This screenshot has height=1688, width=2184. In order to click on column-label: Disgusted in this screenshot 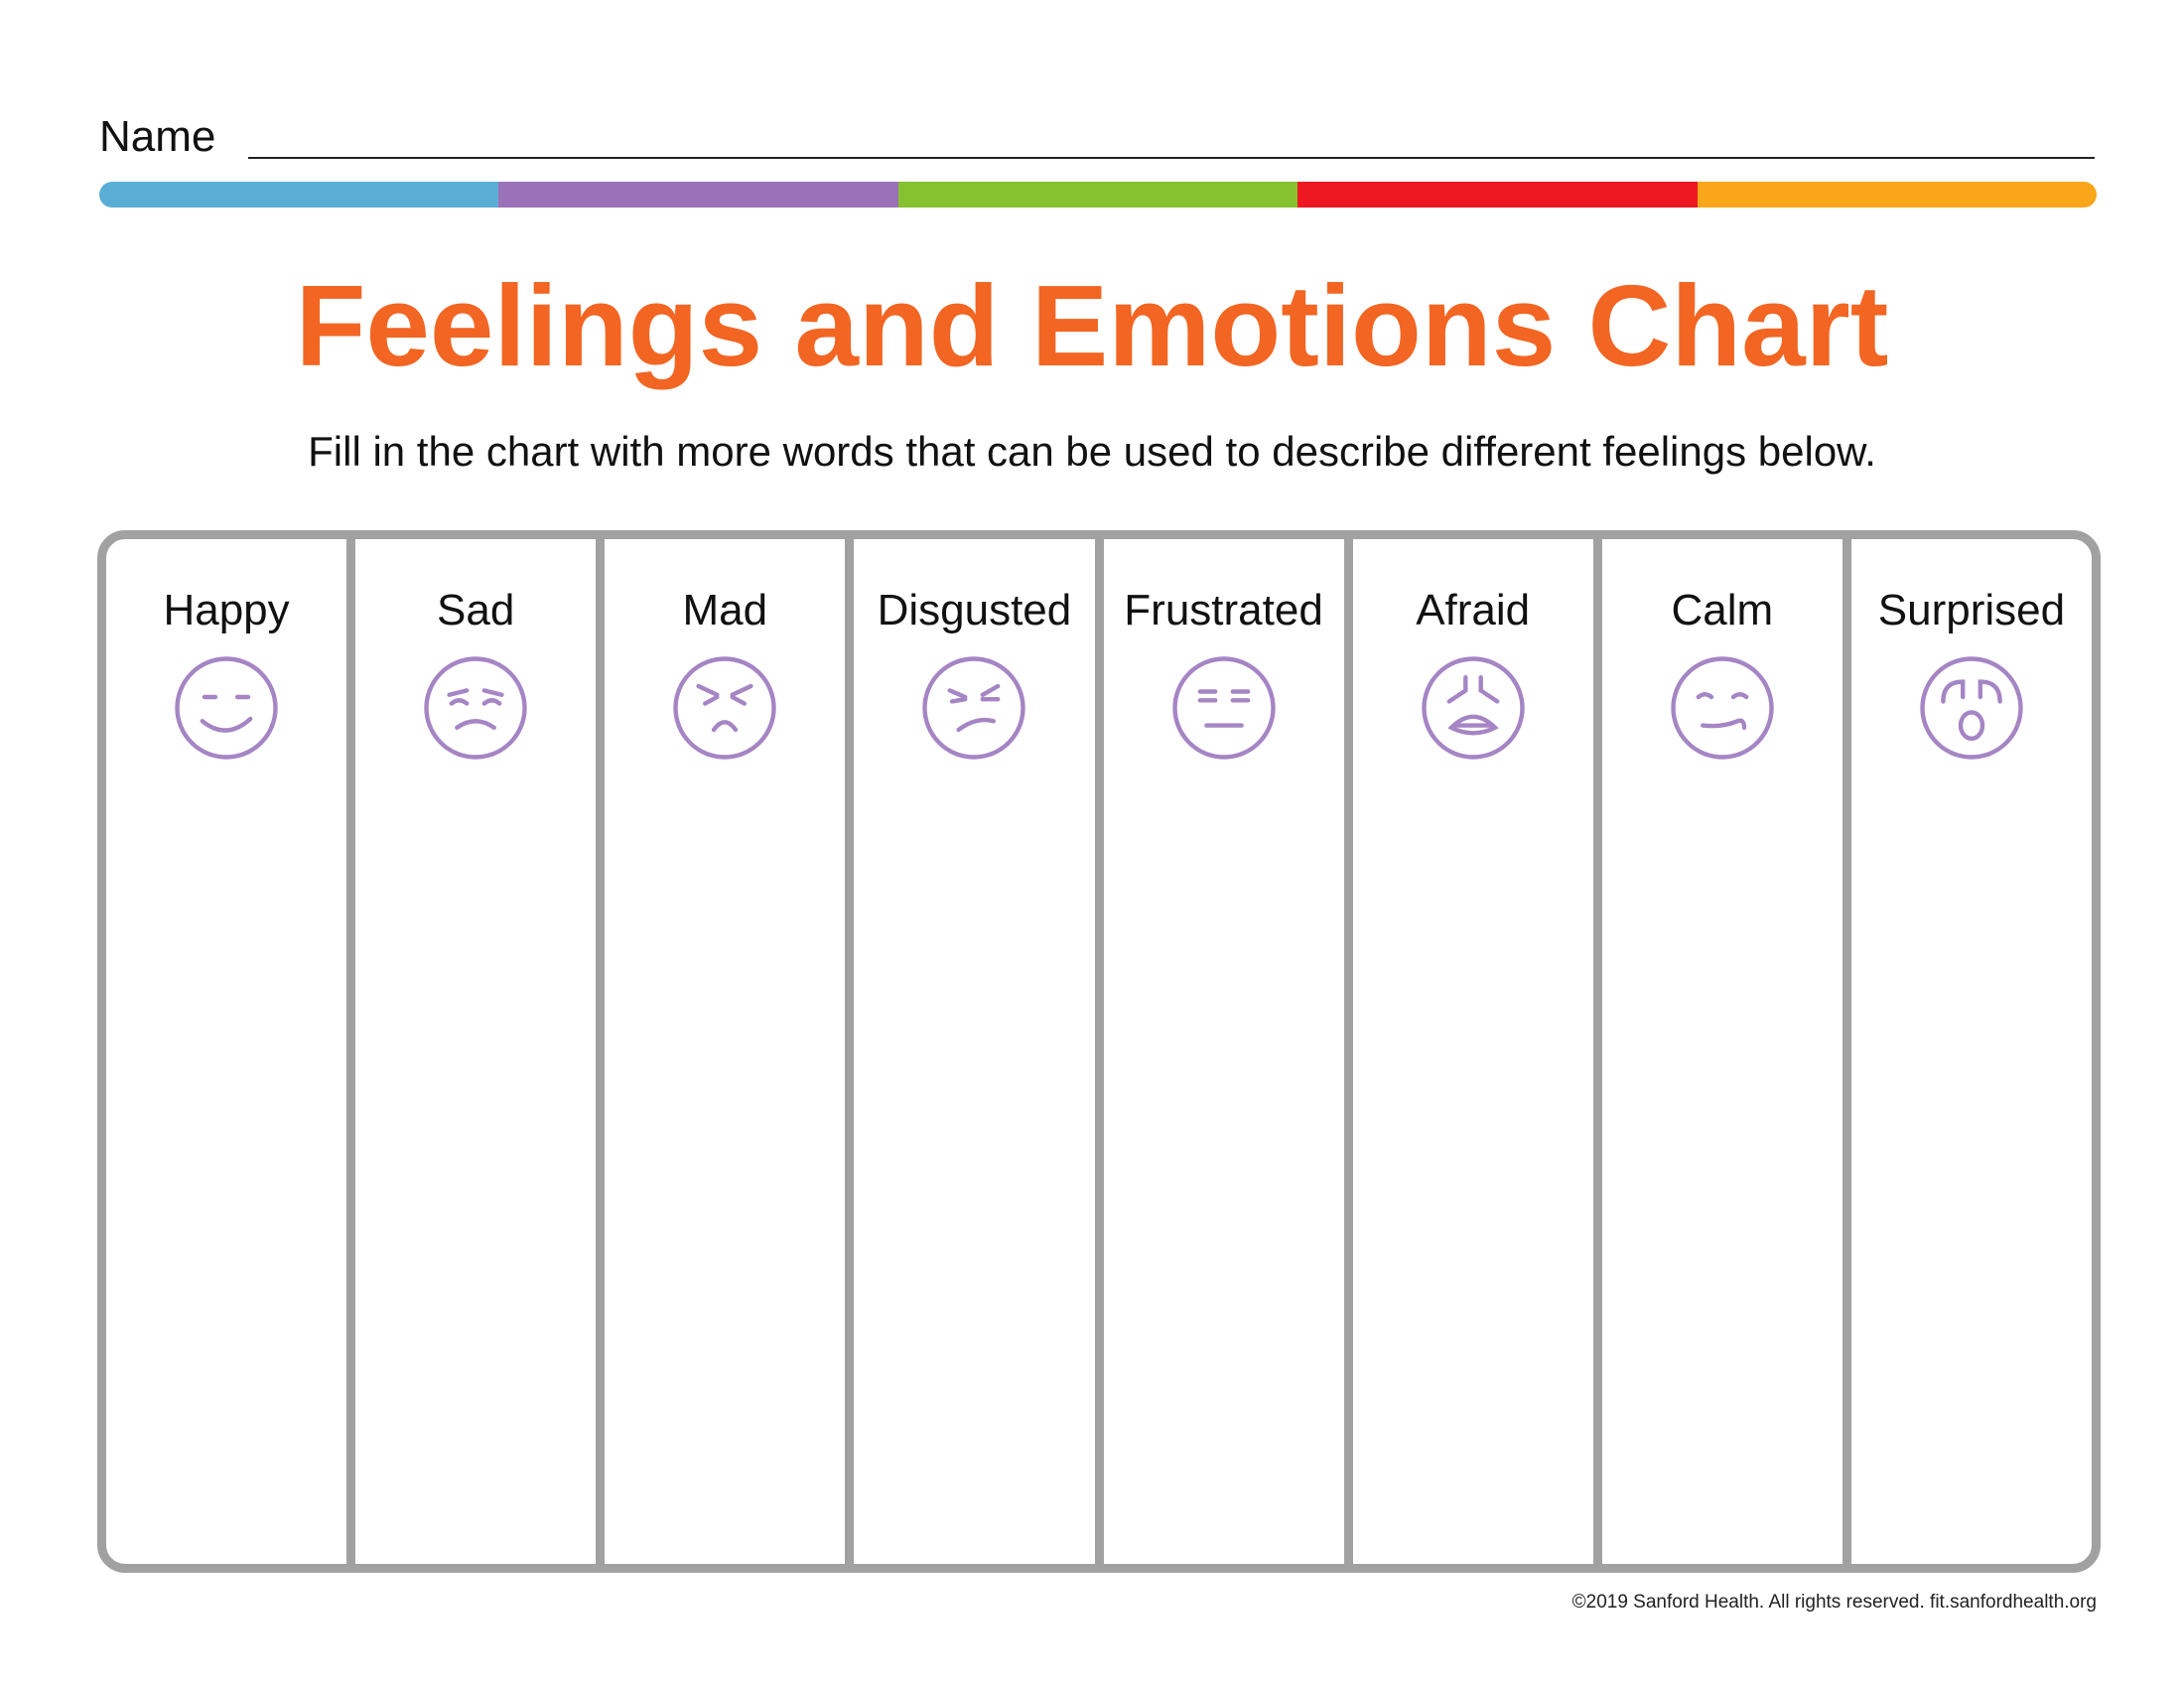, I will do `click(974, 610)`.